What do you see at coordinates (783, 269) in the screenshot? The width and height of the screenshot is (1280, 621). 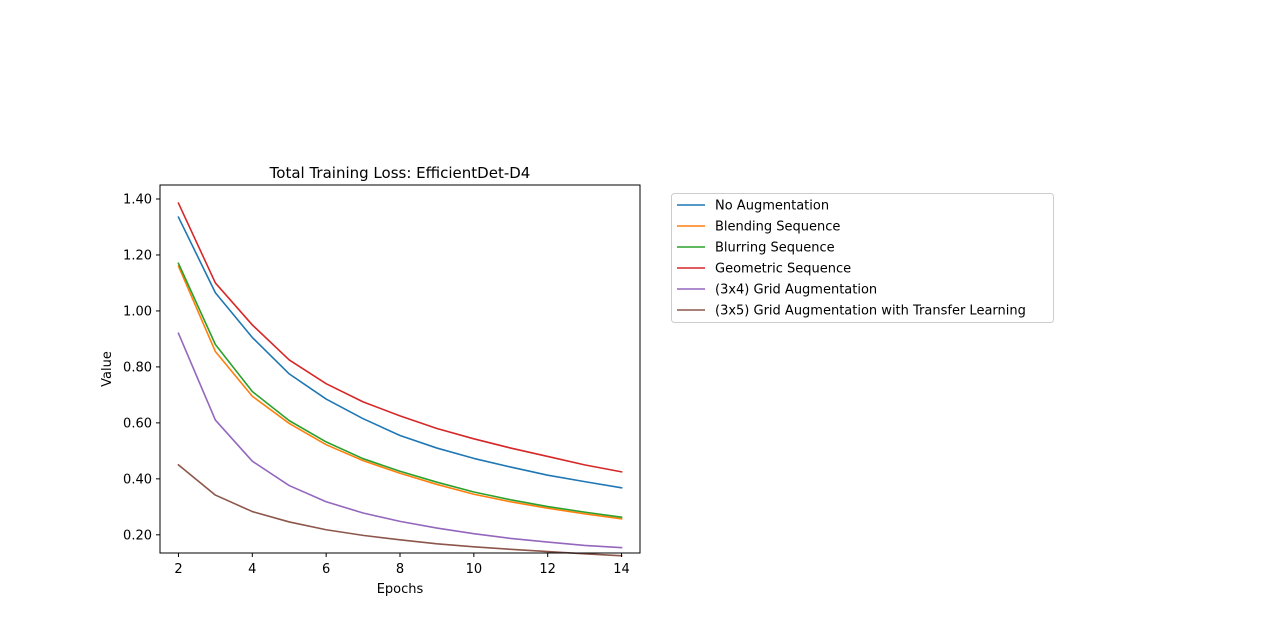 I see `legend-label-4: Geometric Sequence` at bounding box center [783, 269].